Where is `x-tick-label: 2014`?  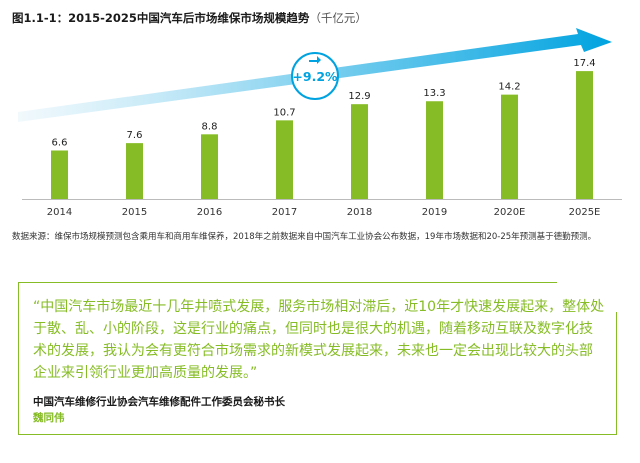 x-tick-label: 2014 is located at coordinates (59, 212).